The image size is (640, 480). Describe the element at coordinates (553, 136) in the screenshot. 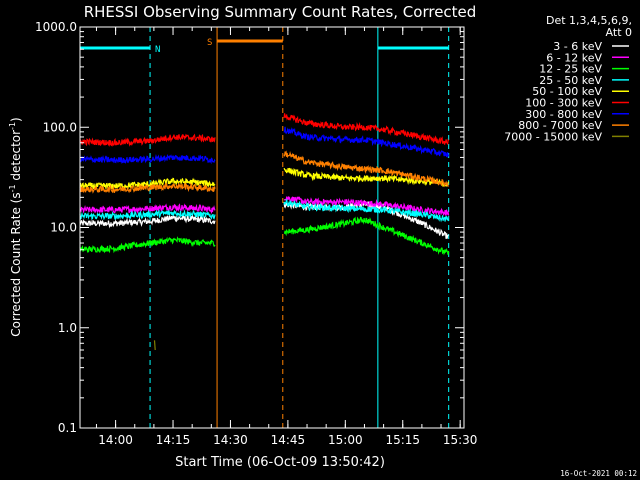

I see `legend-label: 7000 - 15000 keV` at that location.